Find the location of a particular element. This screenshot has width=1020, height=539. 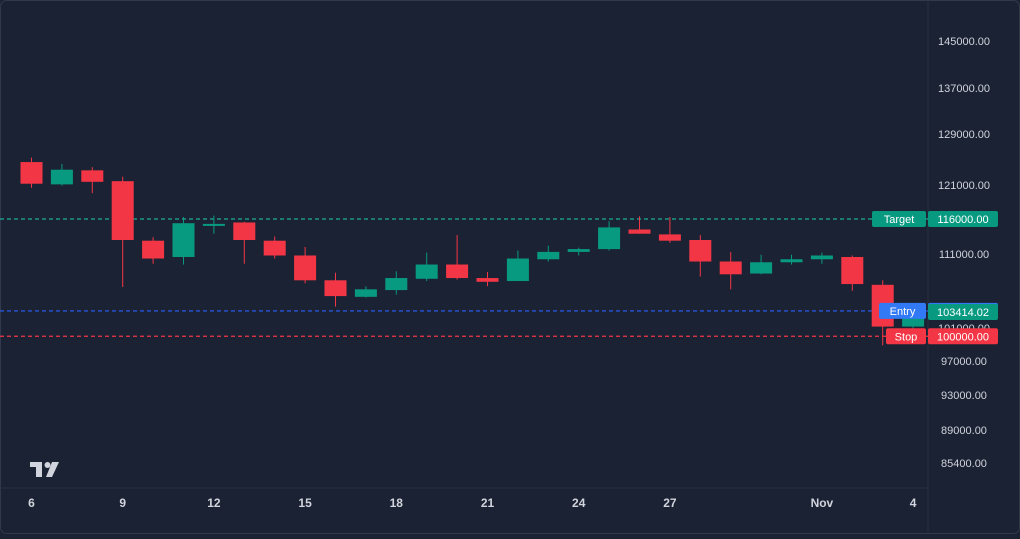

time-tick-label: 21 is located at coordinates (488, 503).